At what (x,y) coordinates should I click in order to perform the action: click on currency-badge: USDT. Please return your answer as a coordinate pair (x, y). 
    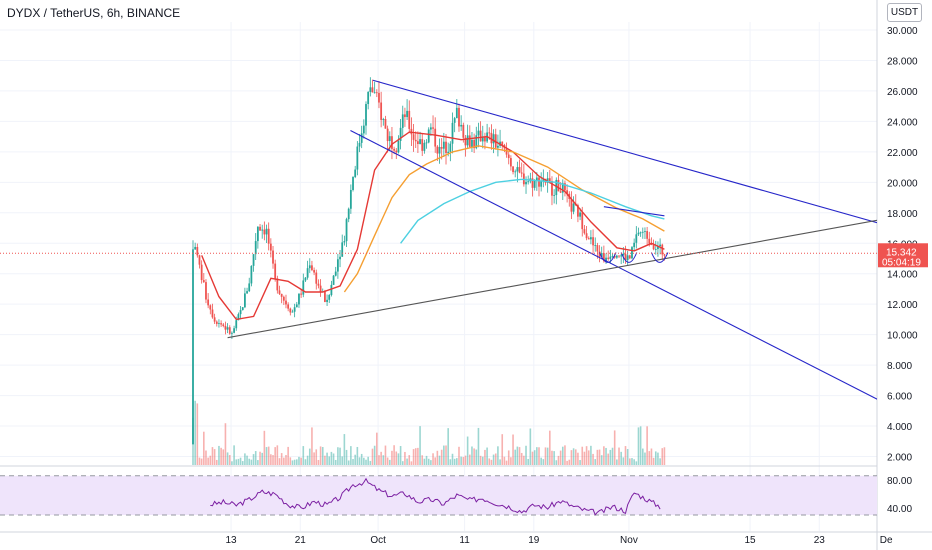
    Looking at the image, I should click on (904, 12).